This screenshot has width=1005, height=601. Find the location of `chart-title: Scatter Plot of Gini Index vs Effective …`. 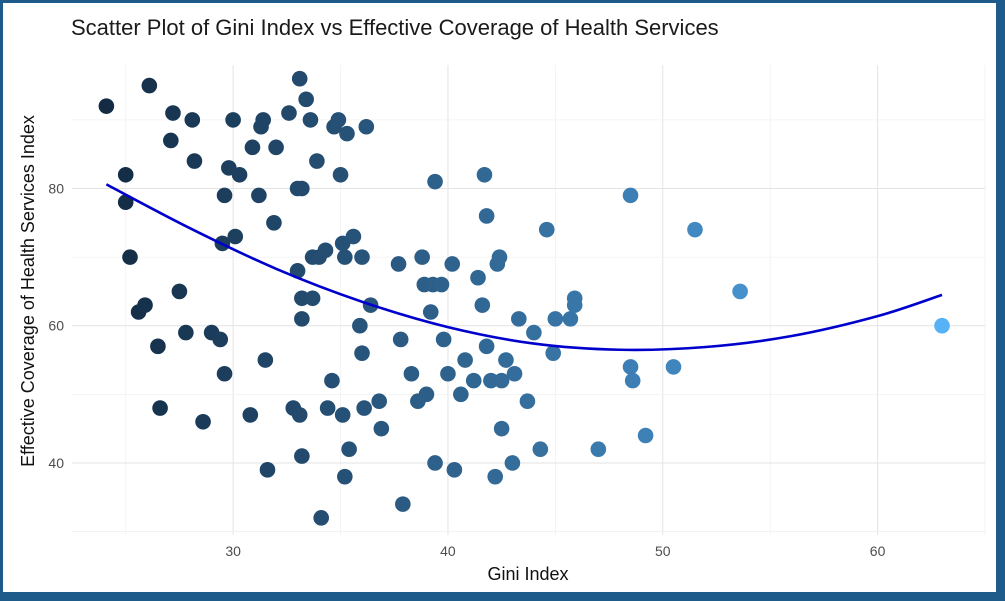

chart-title: Scatter Plot of Gini Index vs Effective … is located at coordinates (395, 27).